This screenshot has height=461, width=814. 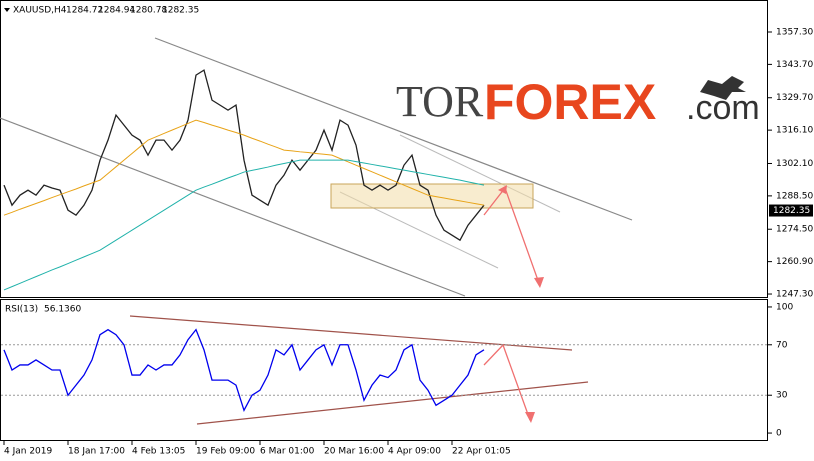 I want to click on x-tick-label: 4 Jan 2019, so click(x=28, y=452).